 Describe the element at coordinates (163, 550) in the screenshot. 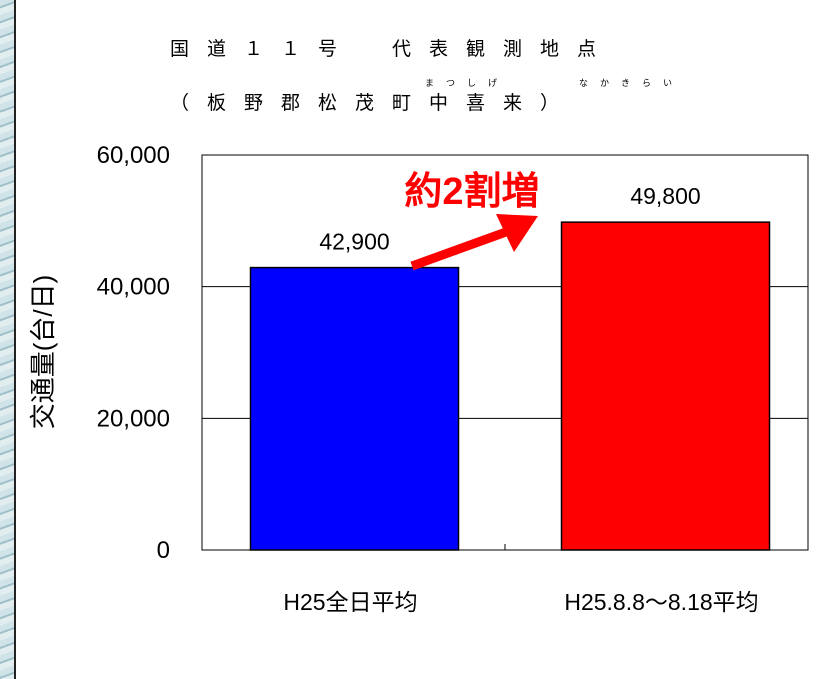

I see `y-tick-label: 0` at that location.